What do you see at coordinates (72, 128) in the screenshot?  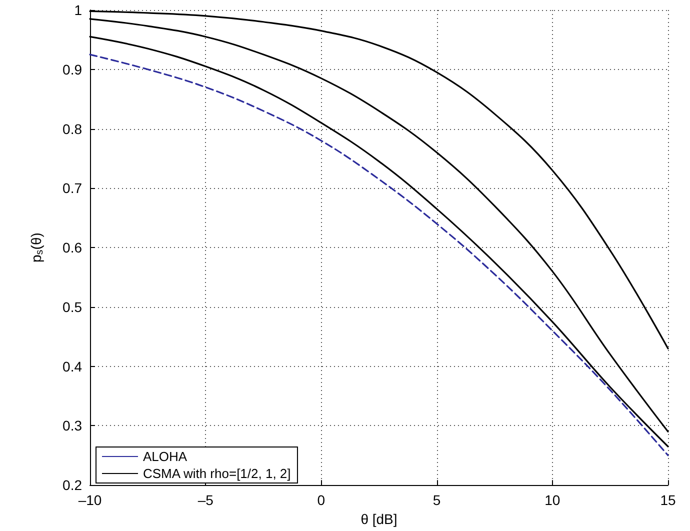 I see `y-tick-label: 0.8` at bounding box center [72, 128].